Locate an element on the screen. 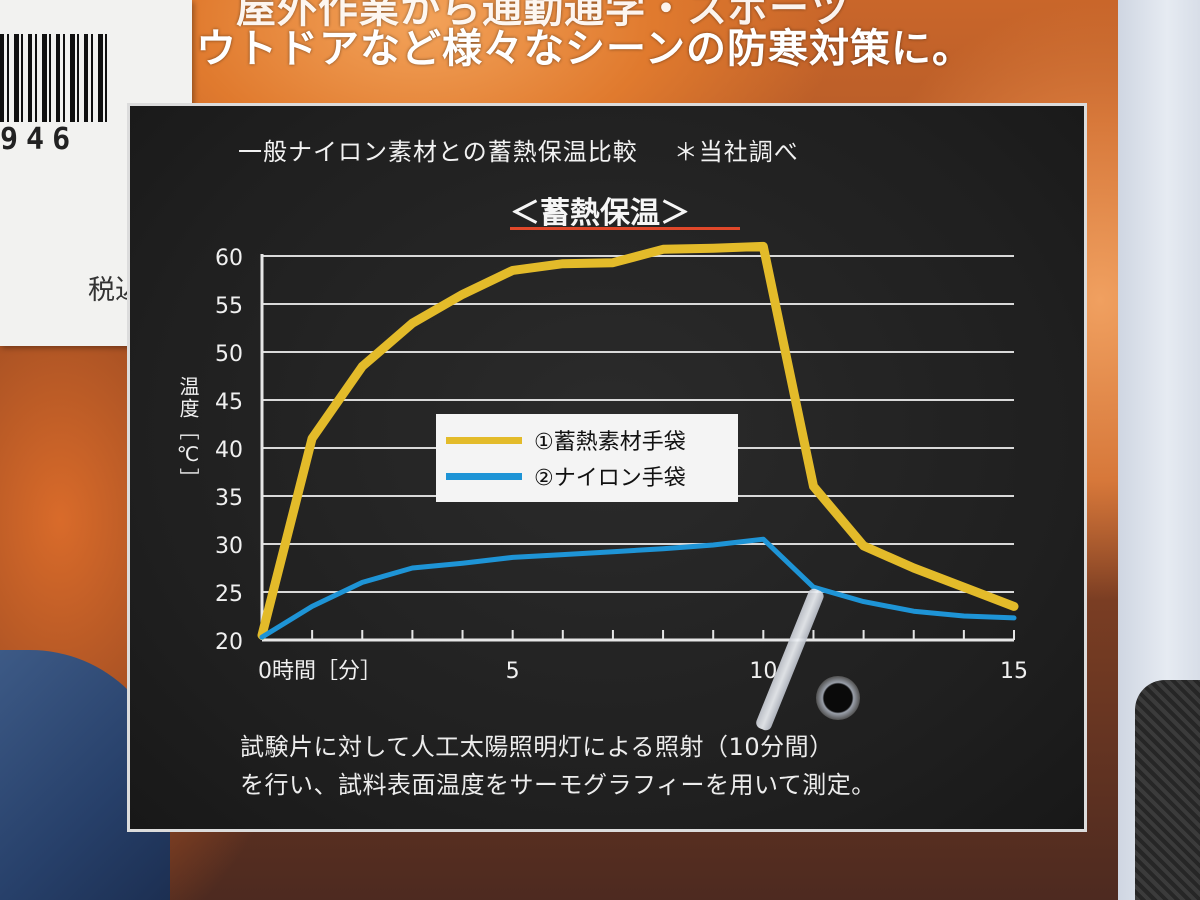 Image resolution: width=1200 pixels, height=900 pixels. legend-label-series-1: ①蓄熱素材手袋 is located at coordinates (610, 442).